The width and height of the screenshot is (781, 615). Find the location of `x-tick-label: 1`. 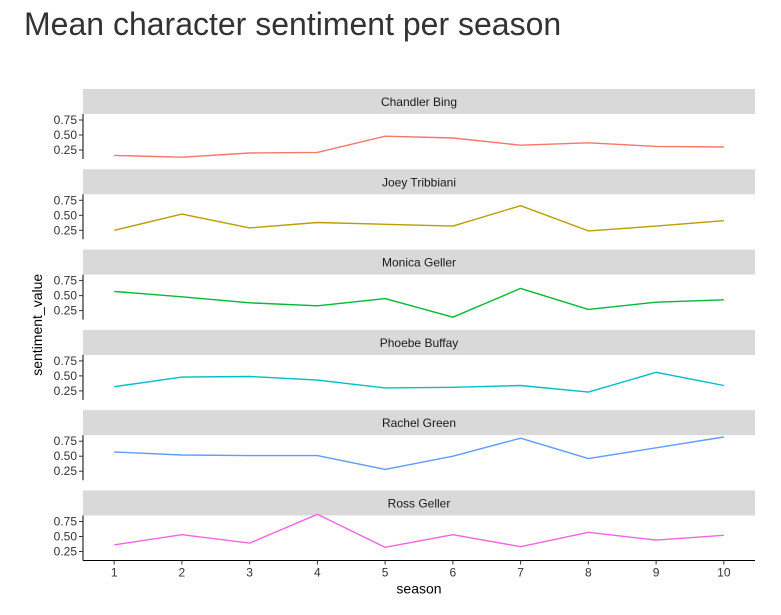

x-tick-label: 1 is located at coordinates (114, 573).